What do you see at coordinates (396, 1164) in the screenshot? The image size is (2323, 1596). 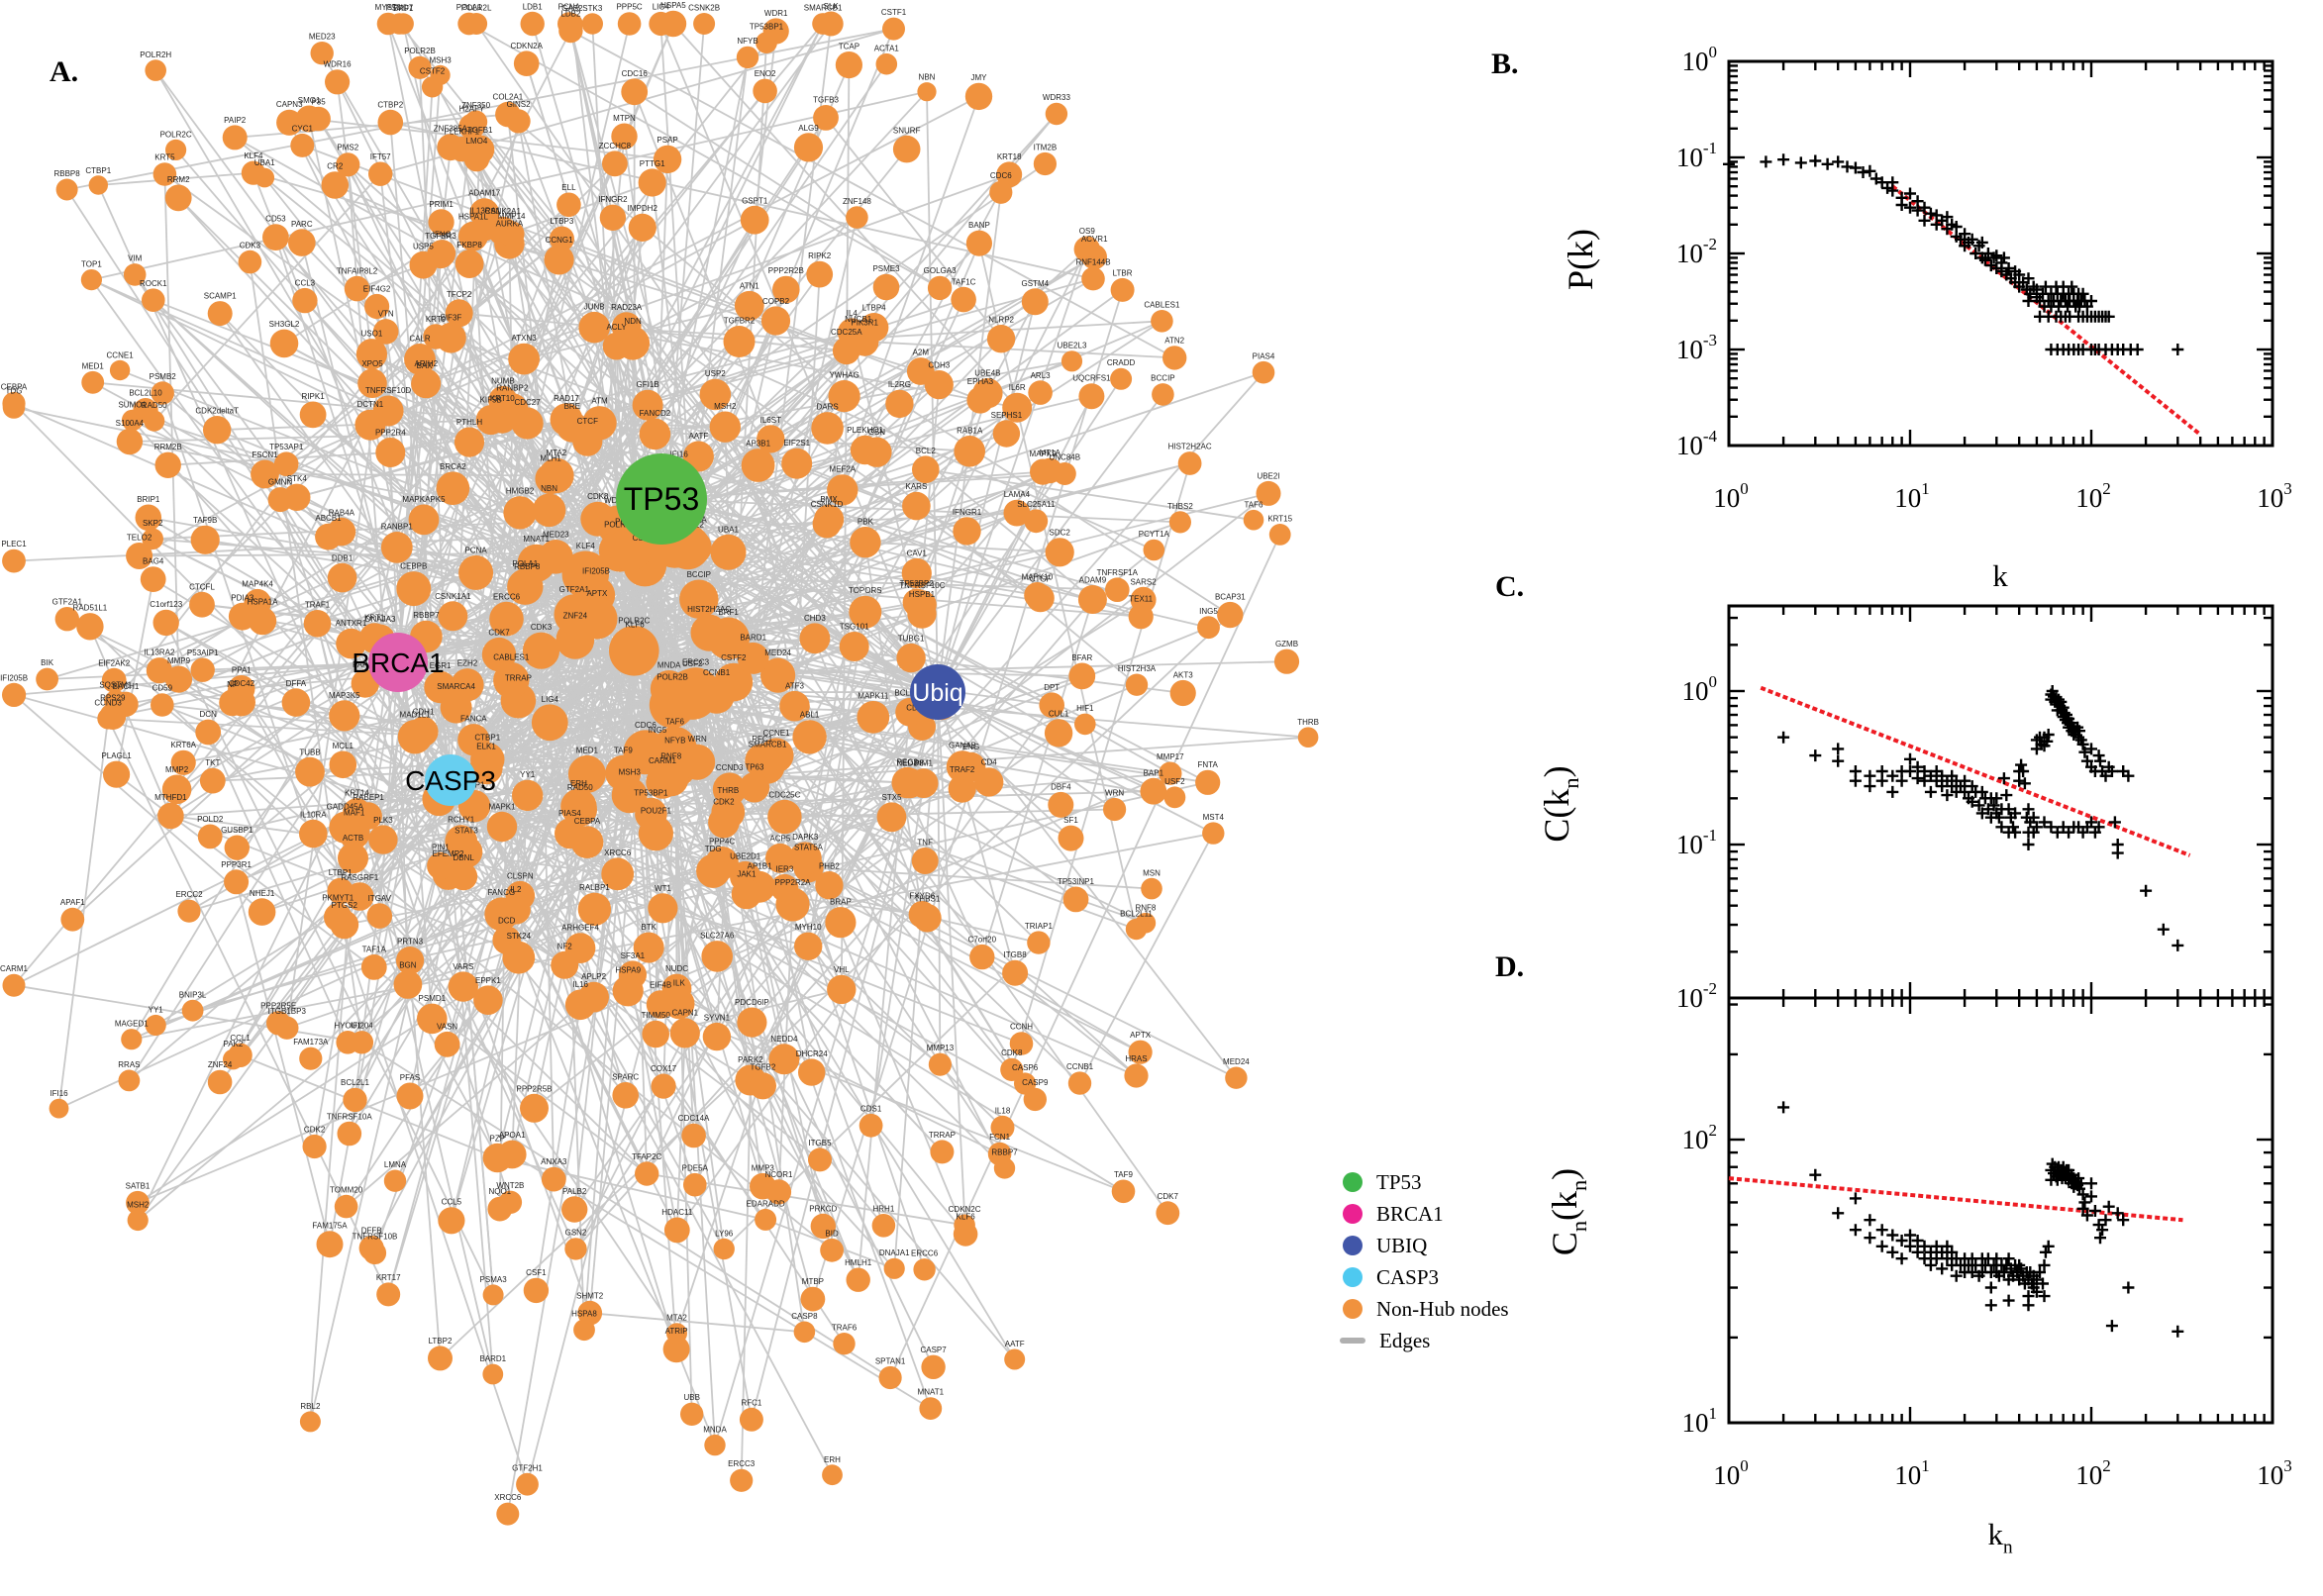 I see `network-node-label: LMNA` at bounding box center [396, 1164].